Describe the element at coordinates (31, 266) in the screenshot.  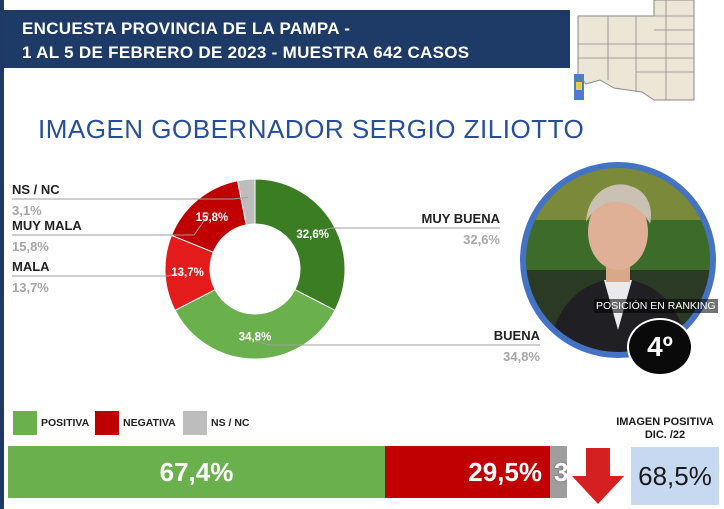
I see `category-label-mala: MALA` at that location.